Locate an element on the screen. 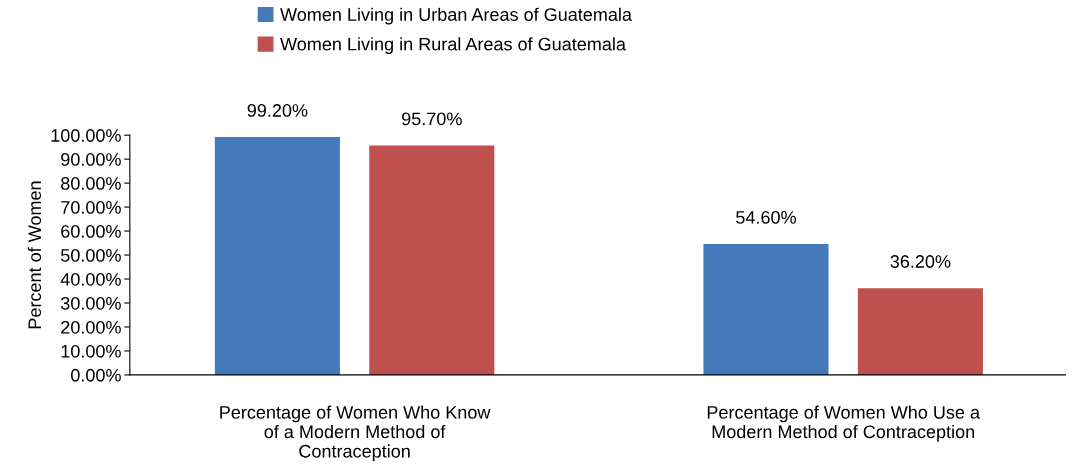  y-tick-label: 50.00% is located at coordinates (90, 255).